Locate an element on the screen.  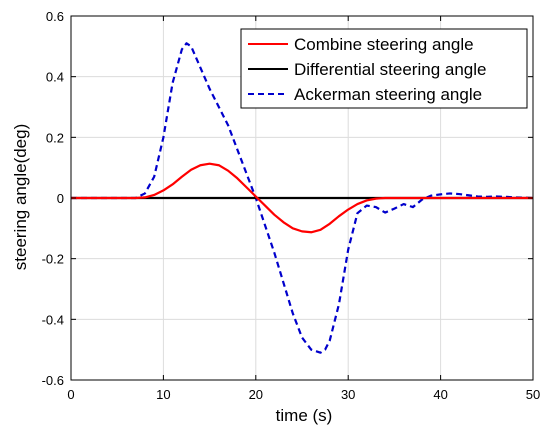
x-tick-label: 20 is located at coordinates (256, 394).